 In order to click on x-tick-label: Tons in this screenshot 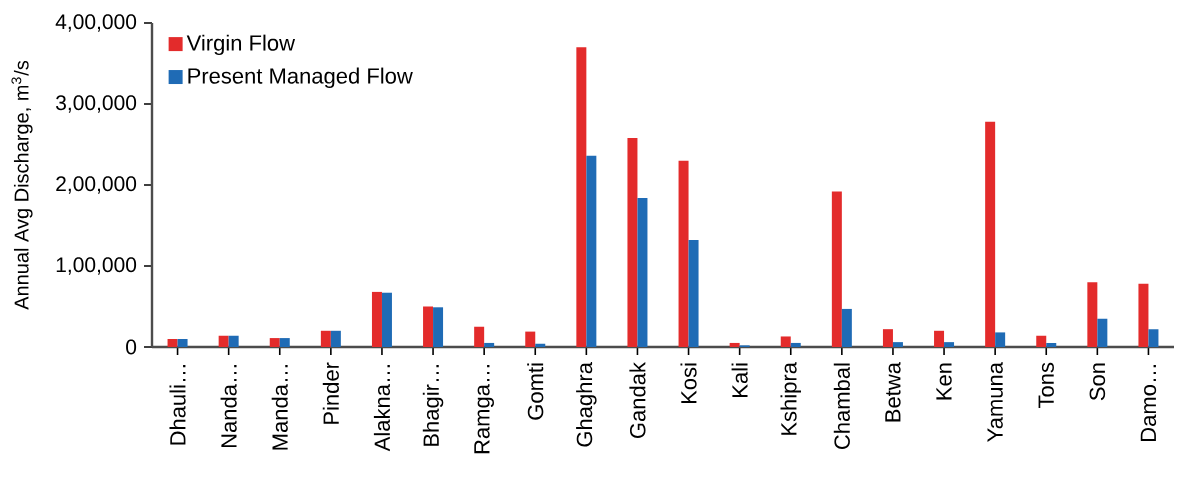, I will do `click(1046, 385)`.